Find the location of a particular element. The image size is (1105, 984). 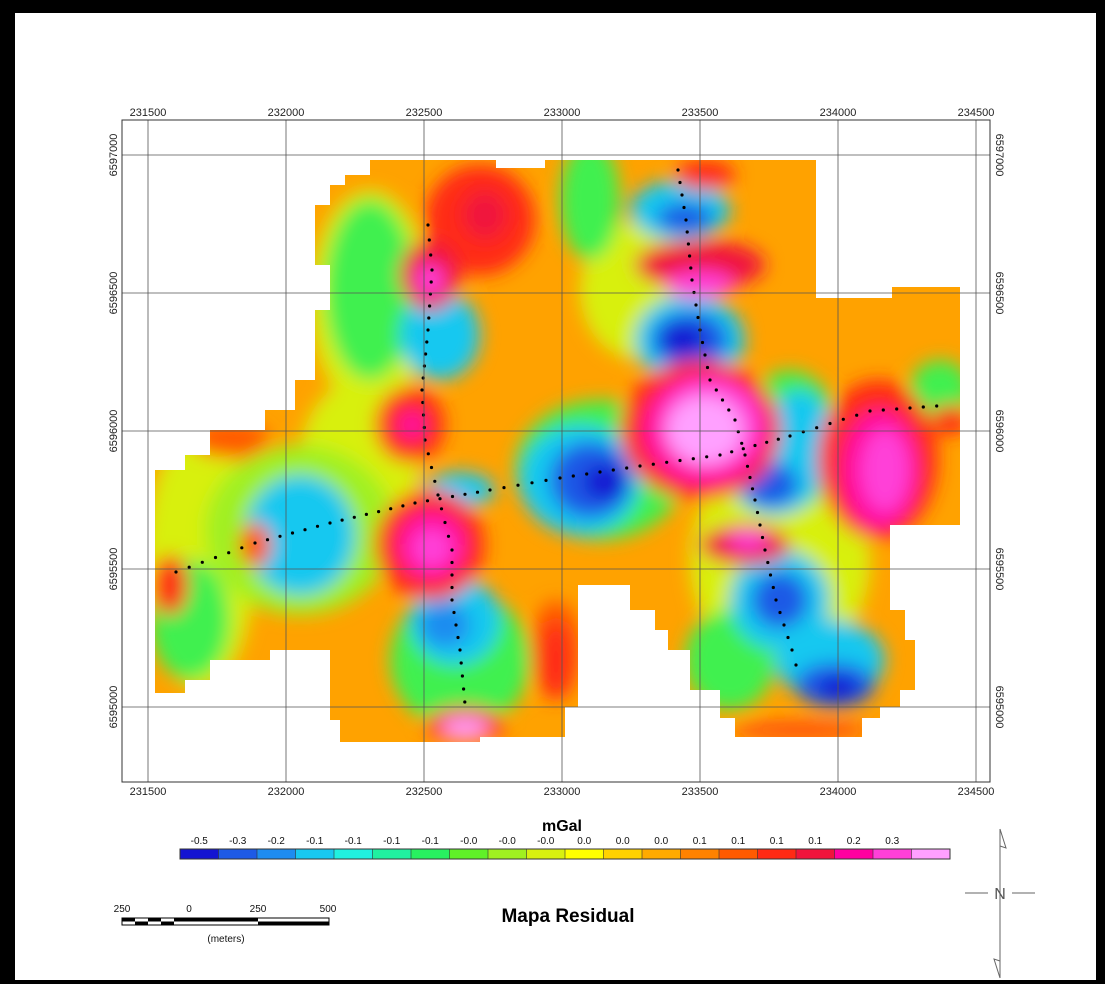

x-tick-bottom: 231500 is located at coordinates (148, 792).